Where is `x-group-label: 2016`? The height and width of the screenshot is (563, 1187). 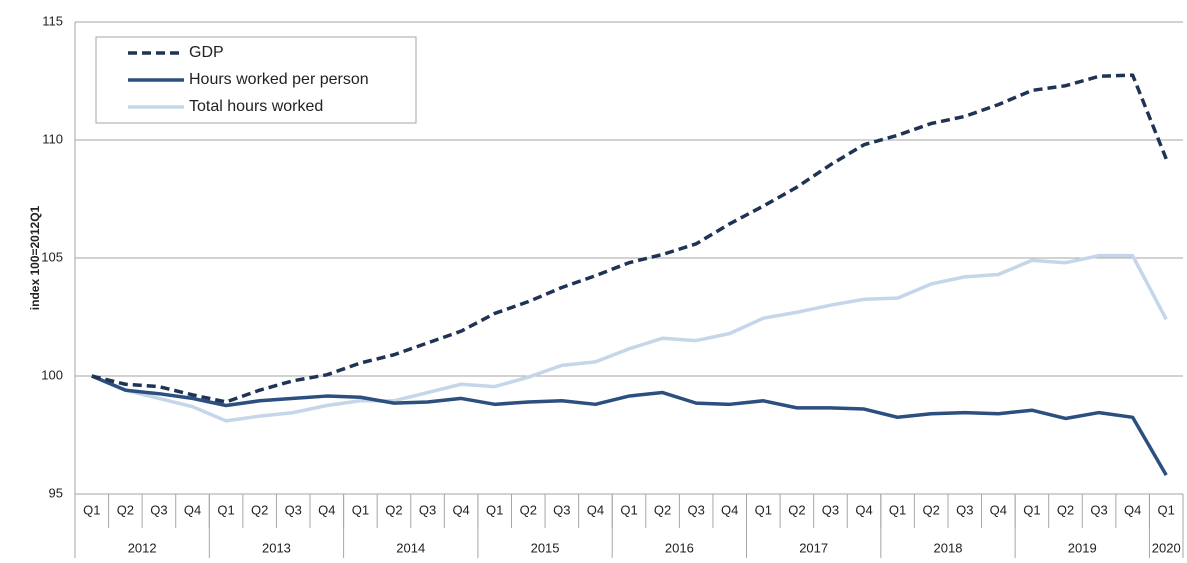 x-group-label: 2016 is located at coordinates (679, 547).